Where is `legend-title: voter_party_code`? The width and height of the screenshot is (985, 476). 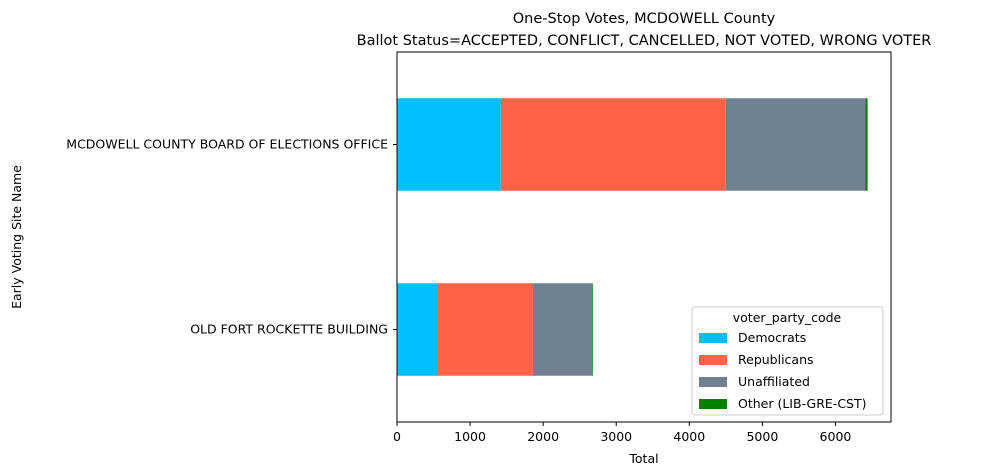
legend-title: voter_party_code is located at coordinates (787, 317).